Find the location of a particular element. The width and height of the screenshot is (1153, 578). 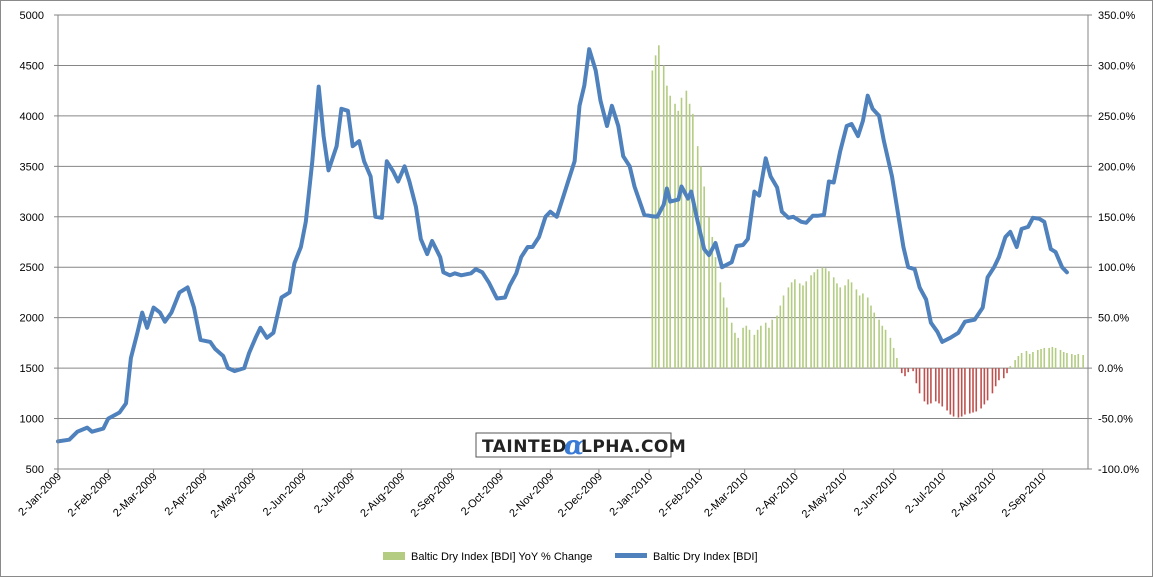

y-left-tick-label: 2000 is located at coordinates (32, 319).